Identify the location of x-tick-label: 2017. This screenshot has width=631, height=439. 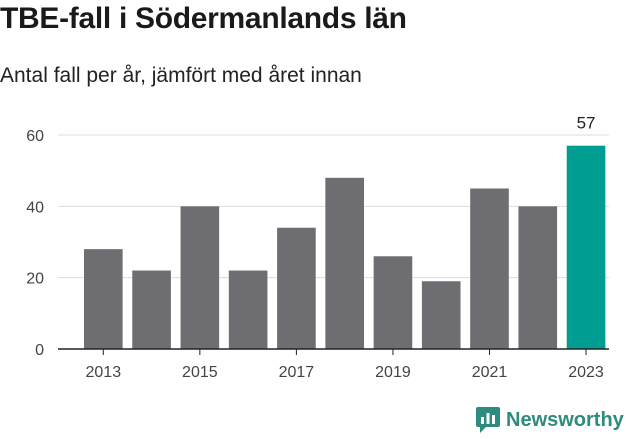
(297, 372).